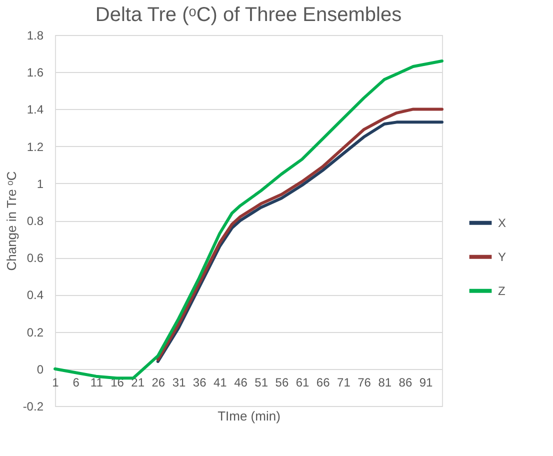  Describe the element at coordinates (35, 73) in the screenshot. I see `y-tick-label: 1.6` at that location.